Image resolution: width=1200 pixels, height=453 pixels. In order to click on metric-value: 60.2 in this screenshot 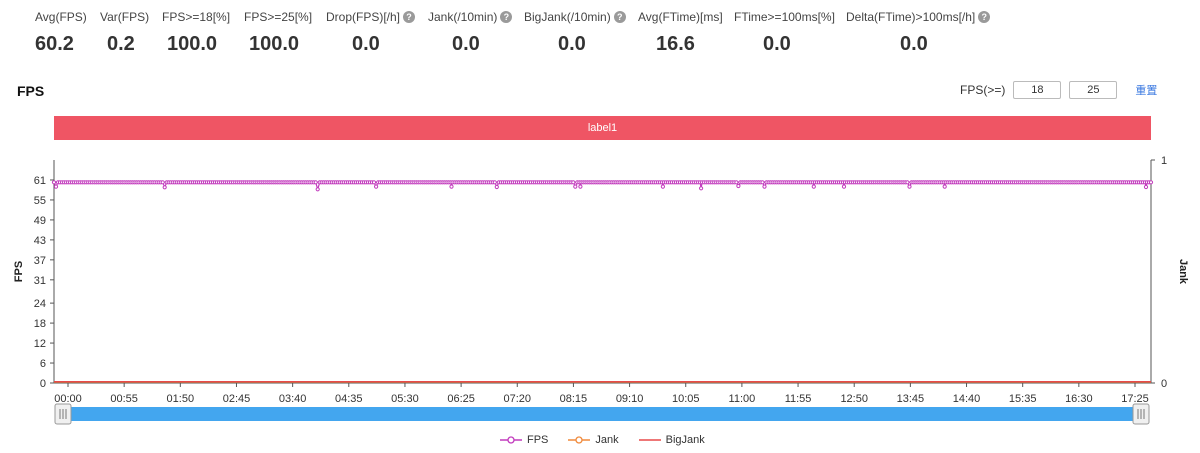, I will do `click(54, 44)`.